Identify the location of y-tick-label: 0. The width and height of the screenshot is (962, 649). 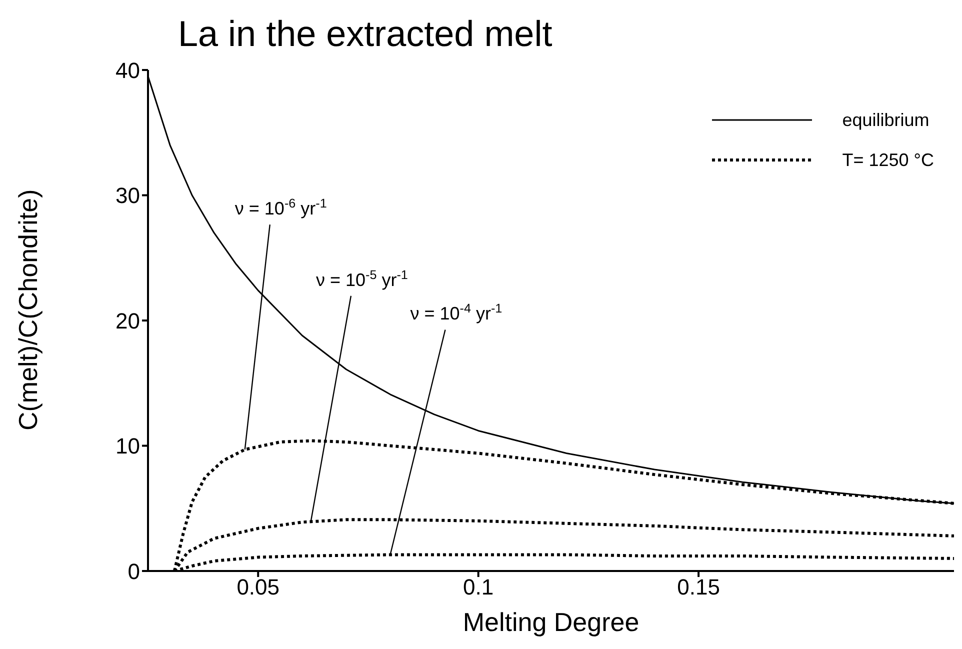
(134, 571).